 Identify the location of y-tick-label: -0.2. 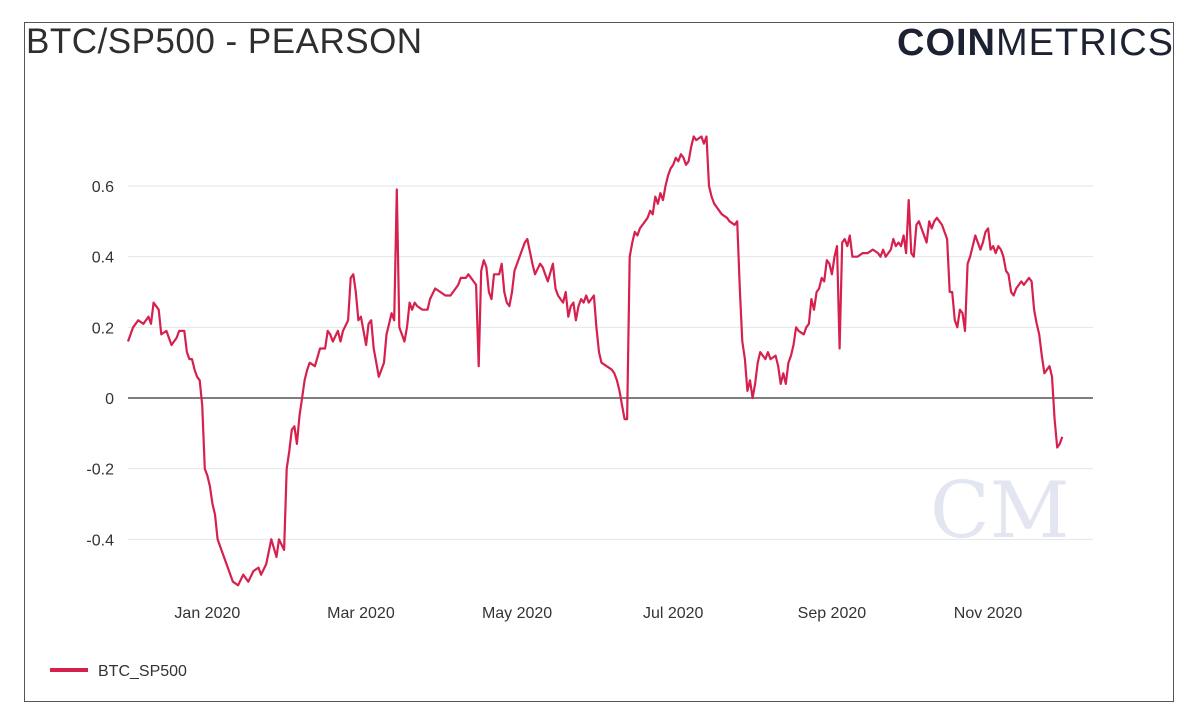
(100, 470).